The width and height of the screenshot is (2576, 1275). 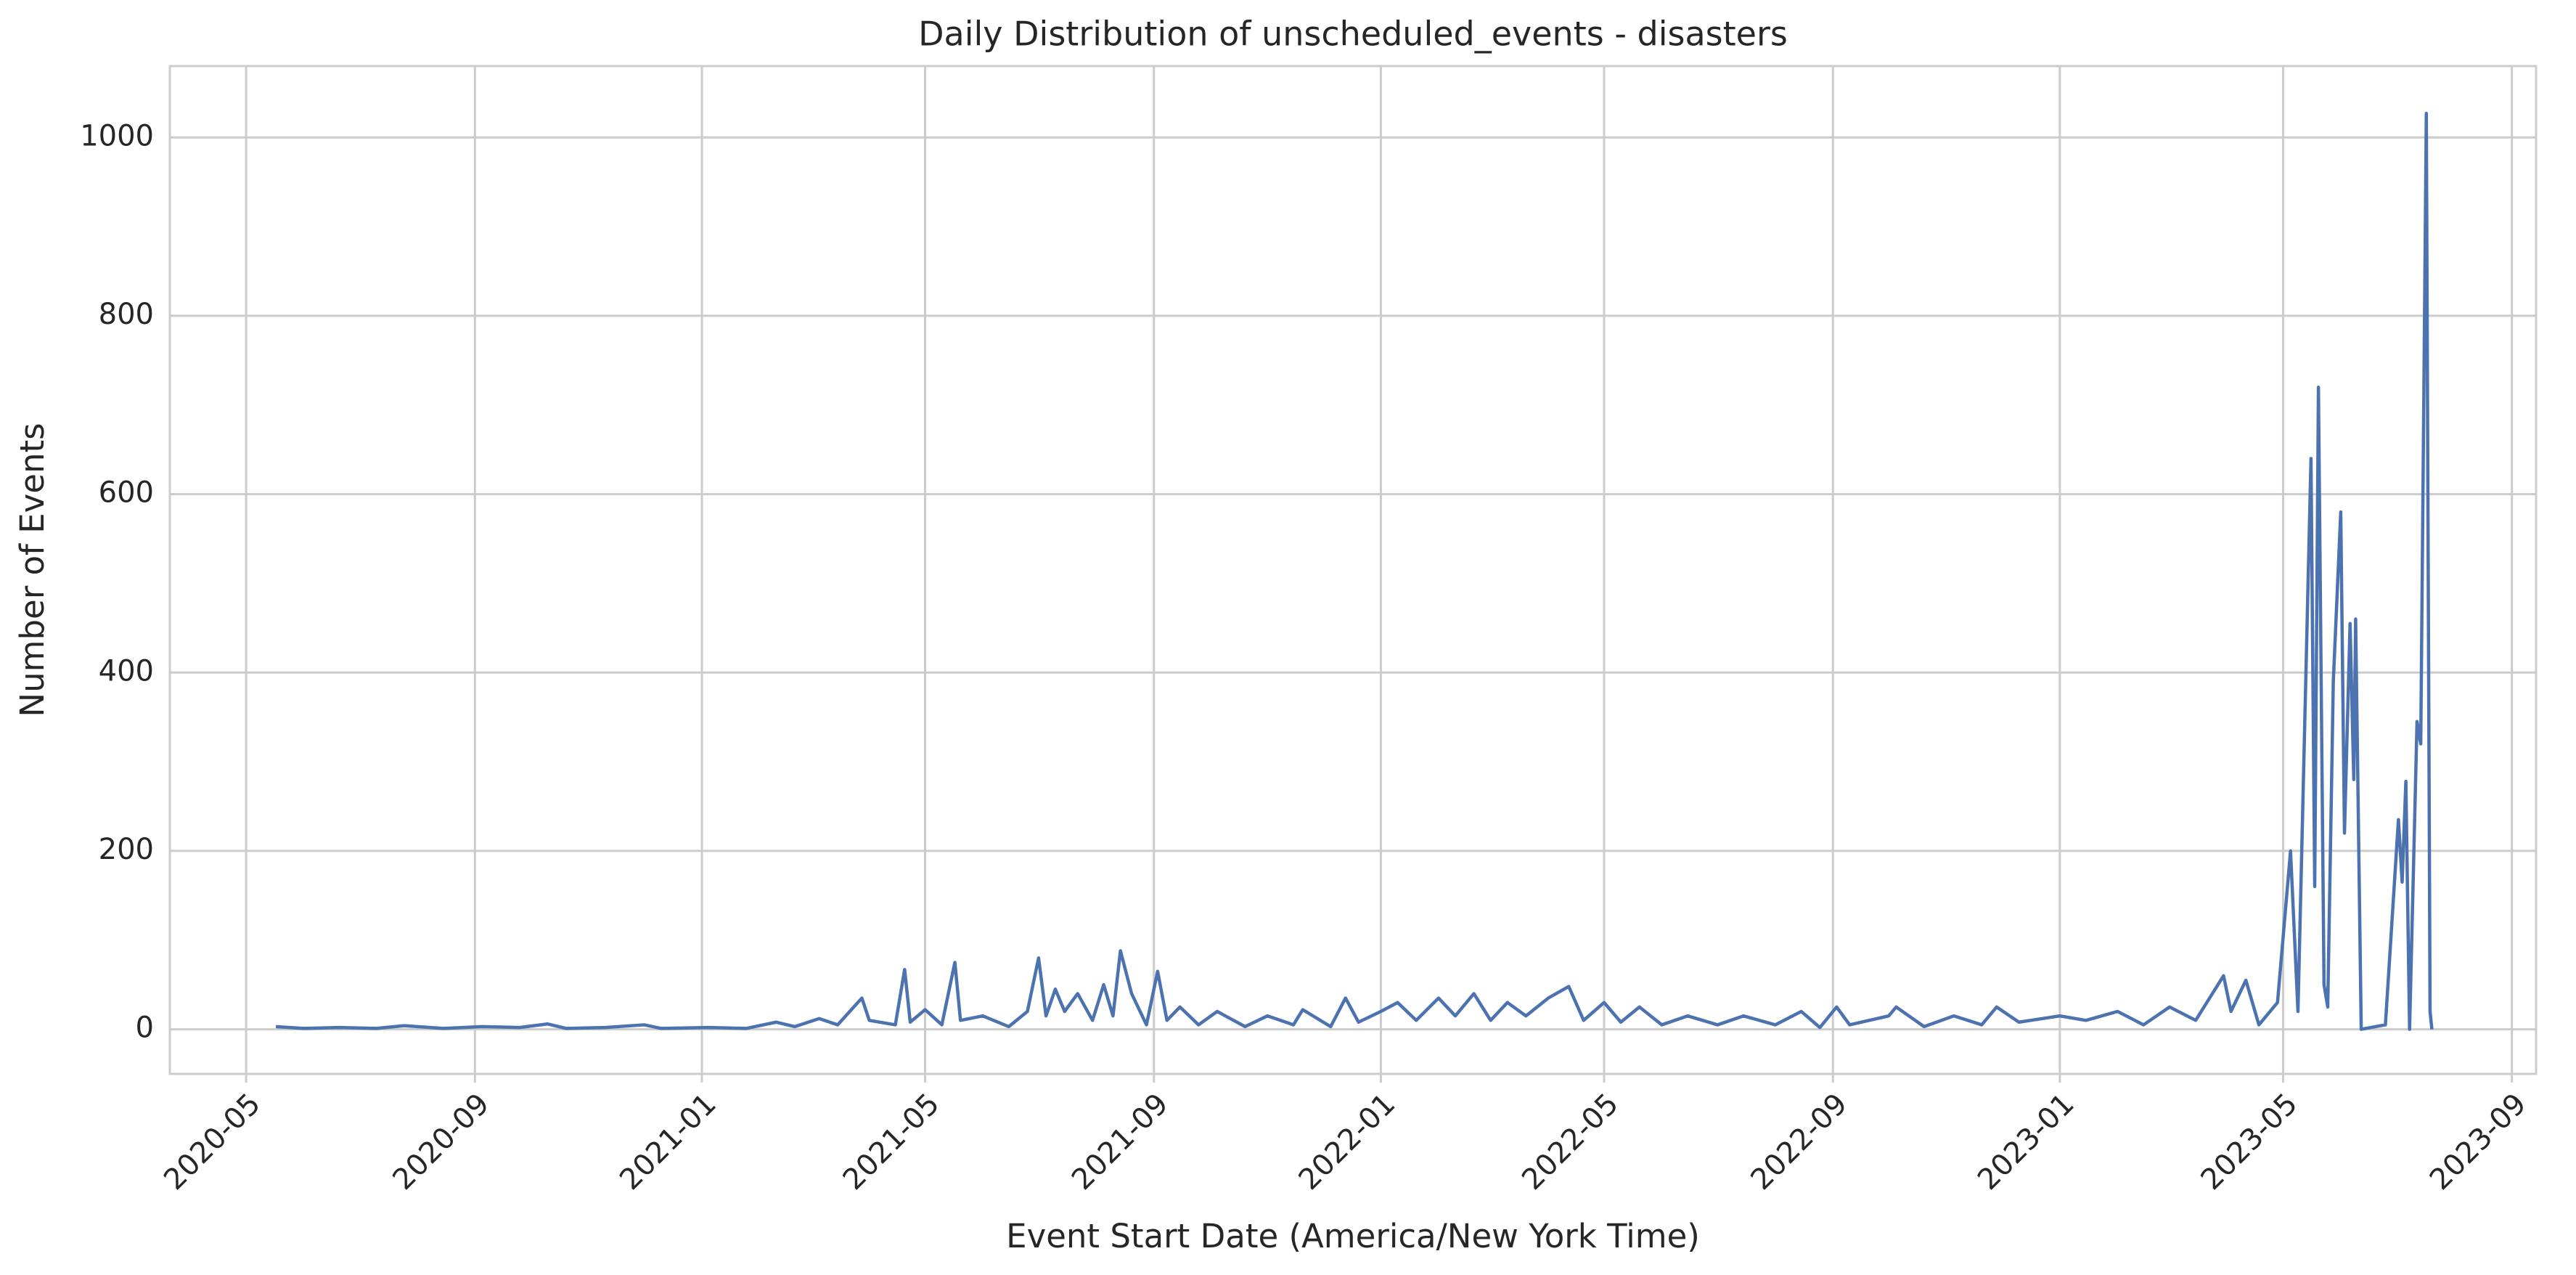 What do you see at coordinates (1120, 1142) in the screenshot?
I see `x-tick-label: 2021-09` at bounding box center [1120, 1142].